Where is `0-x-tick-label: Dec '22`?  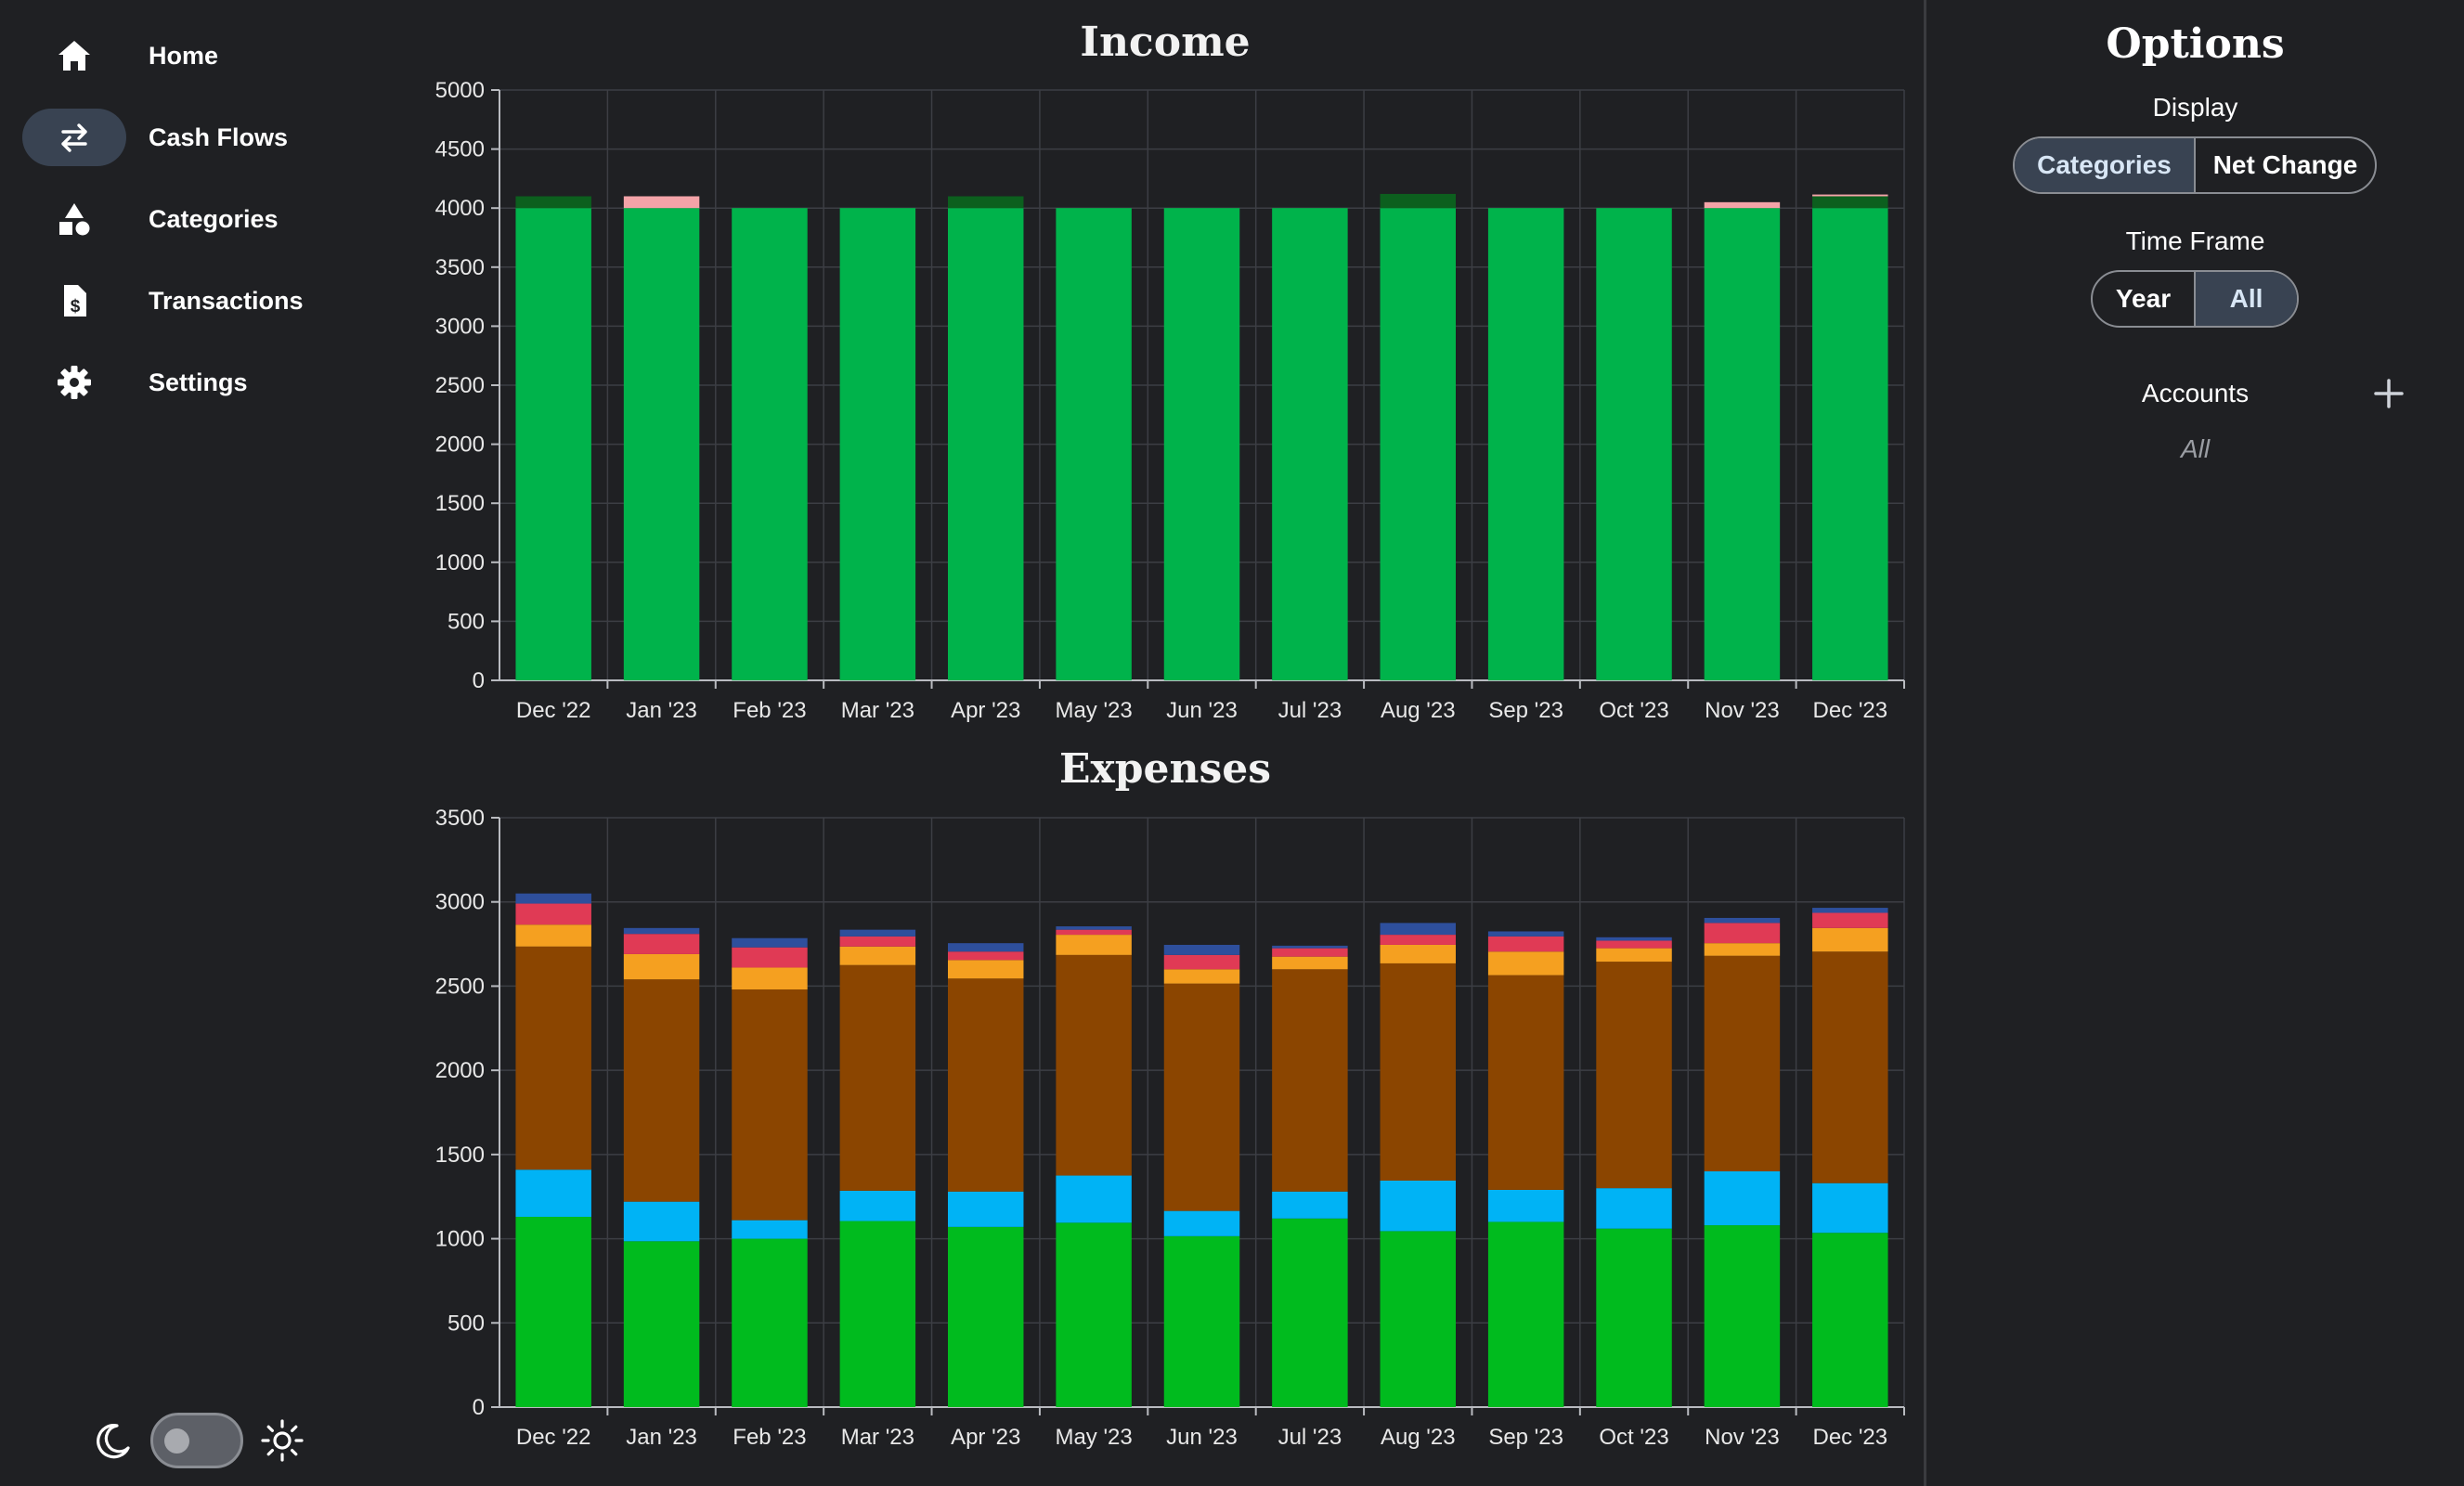 0-x-tick-label: Dec '22 is located at coordinates (553, 710).